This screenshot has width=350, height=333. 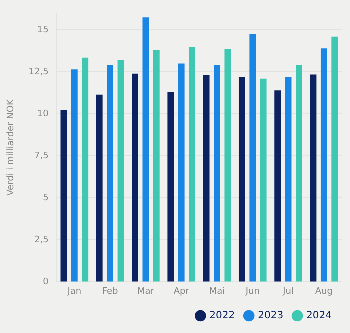 I want to click on y-tick-label: 5, so click(x=46, y=199).